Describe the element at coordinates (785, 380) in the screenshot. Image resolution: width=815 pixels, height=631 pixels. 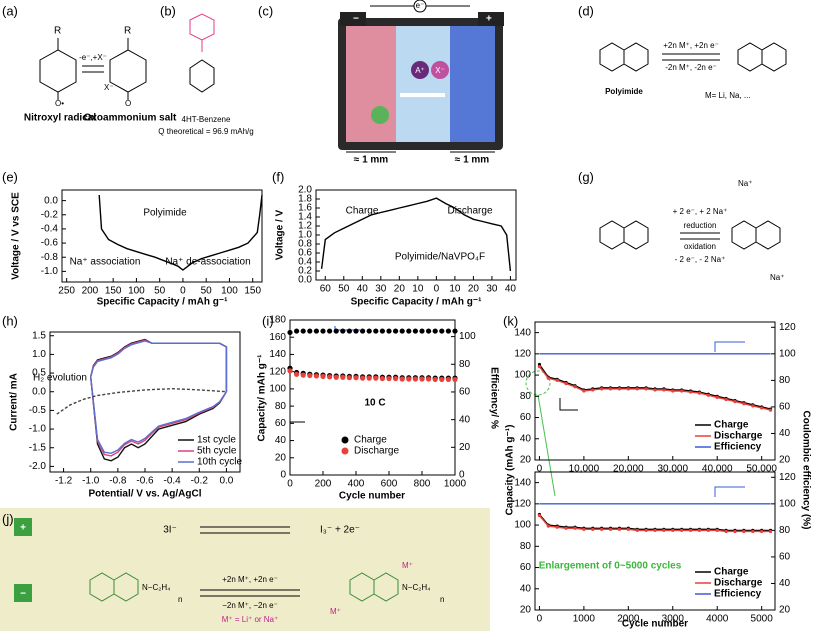
I see `y2-tick-label: 80` at that location.